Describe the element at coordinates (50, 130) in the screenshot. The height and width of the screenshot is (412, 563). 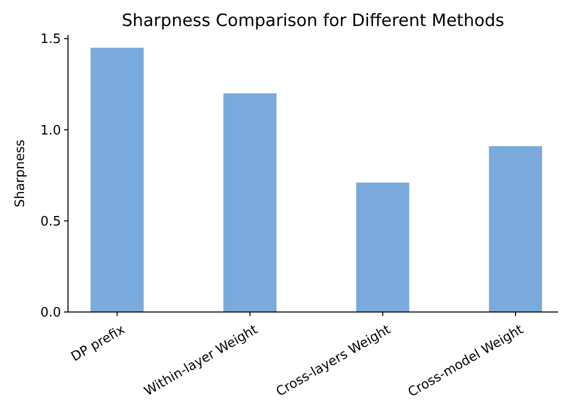
I see `y-tick-label: 1.0` at that location.